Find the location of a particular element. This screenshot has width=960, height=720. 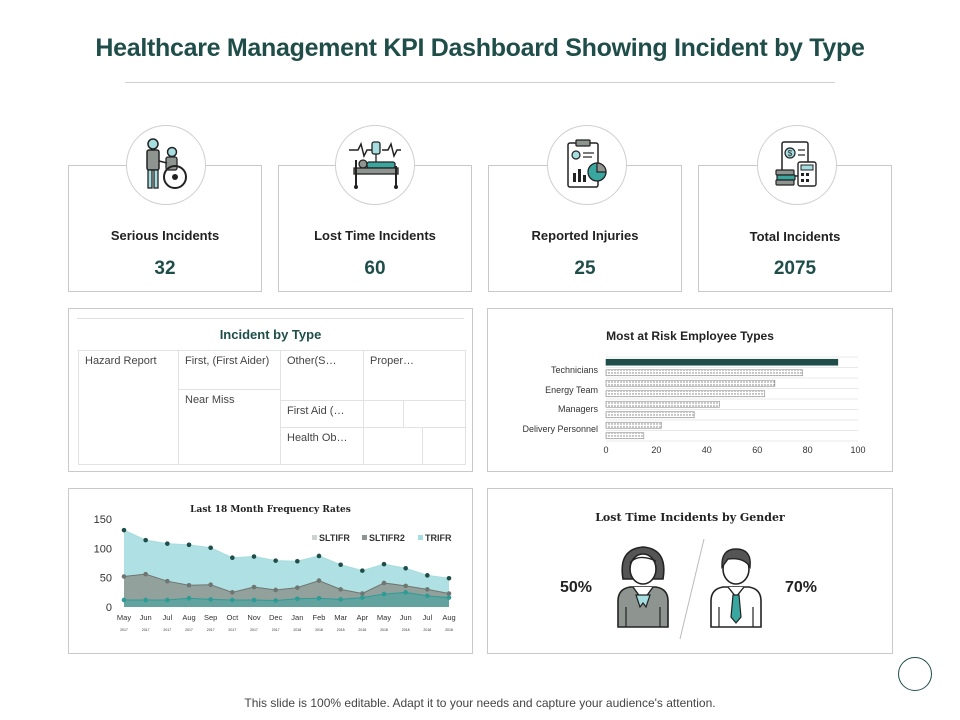

legend-label: SLTIFR2 is located at coordinates (387, 538).